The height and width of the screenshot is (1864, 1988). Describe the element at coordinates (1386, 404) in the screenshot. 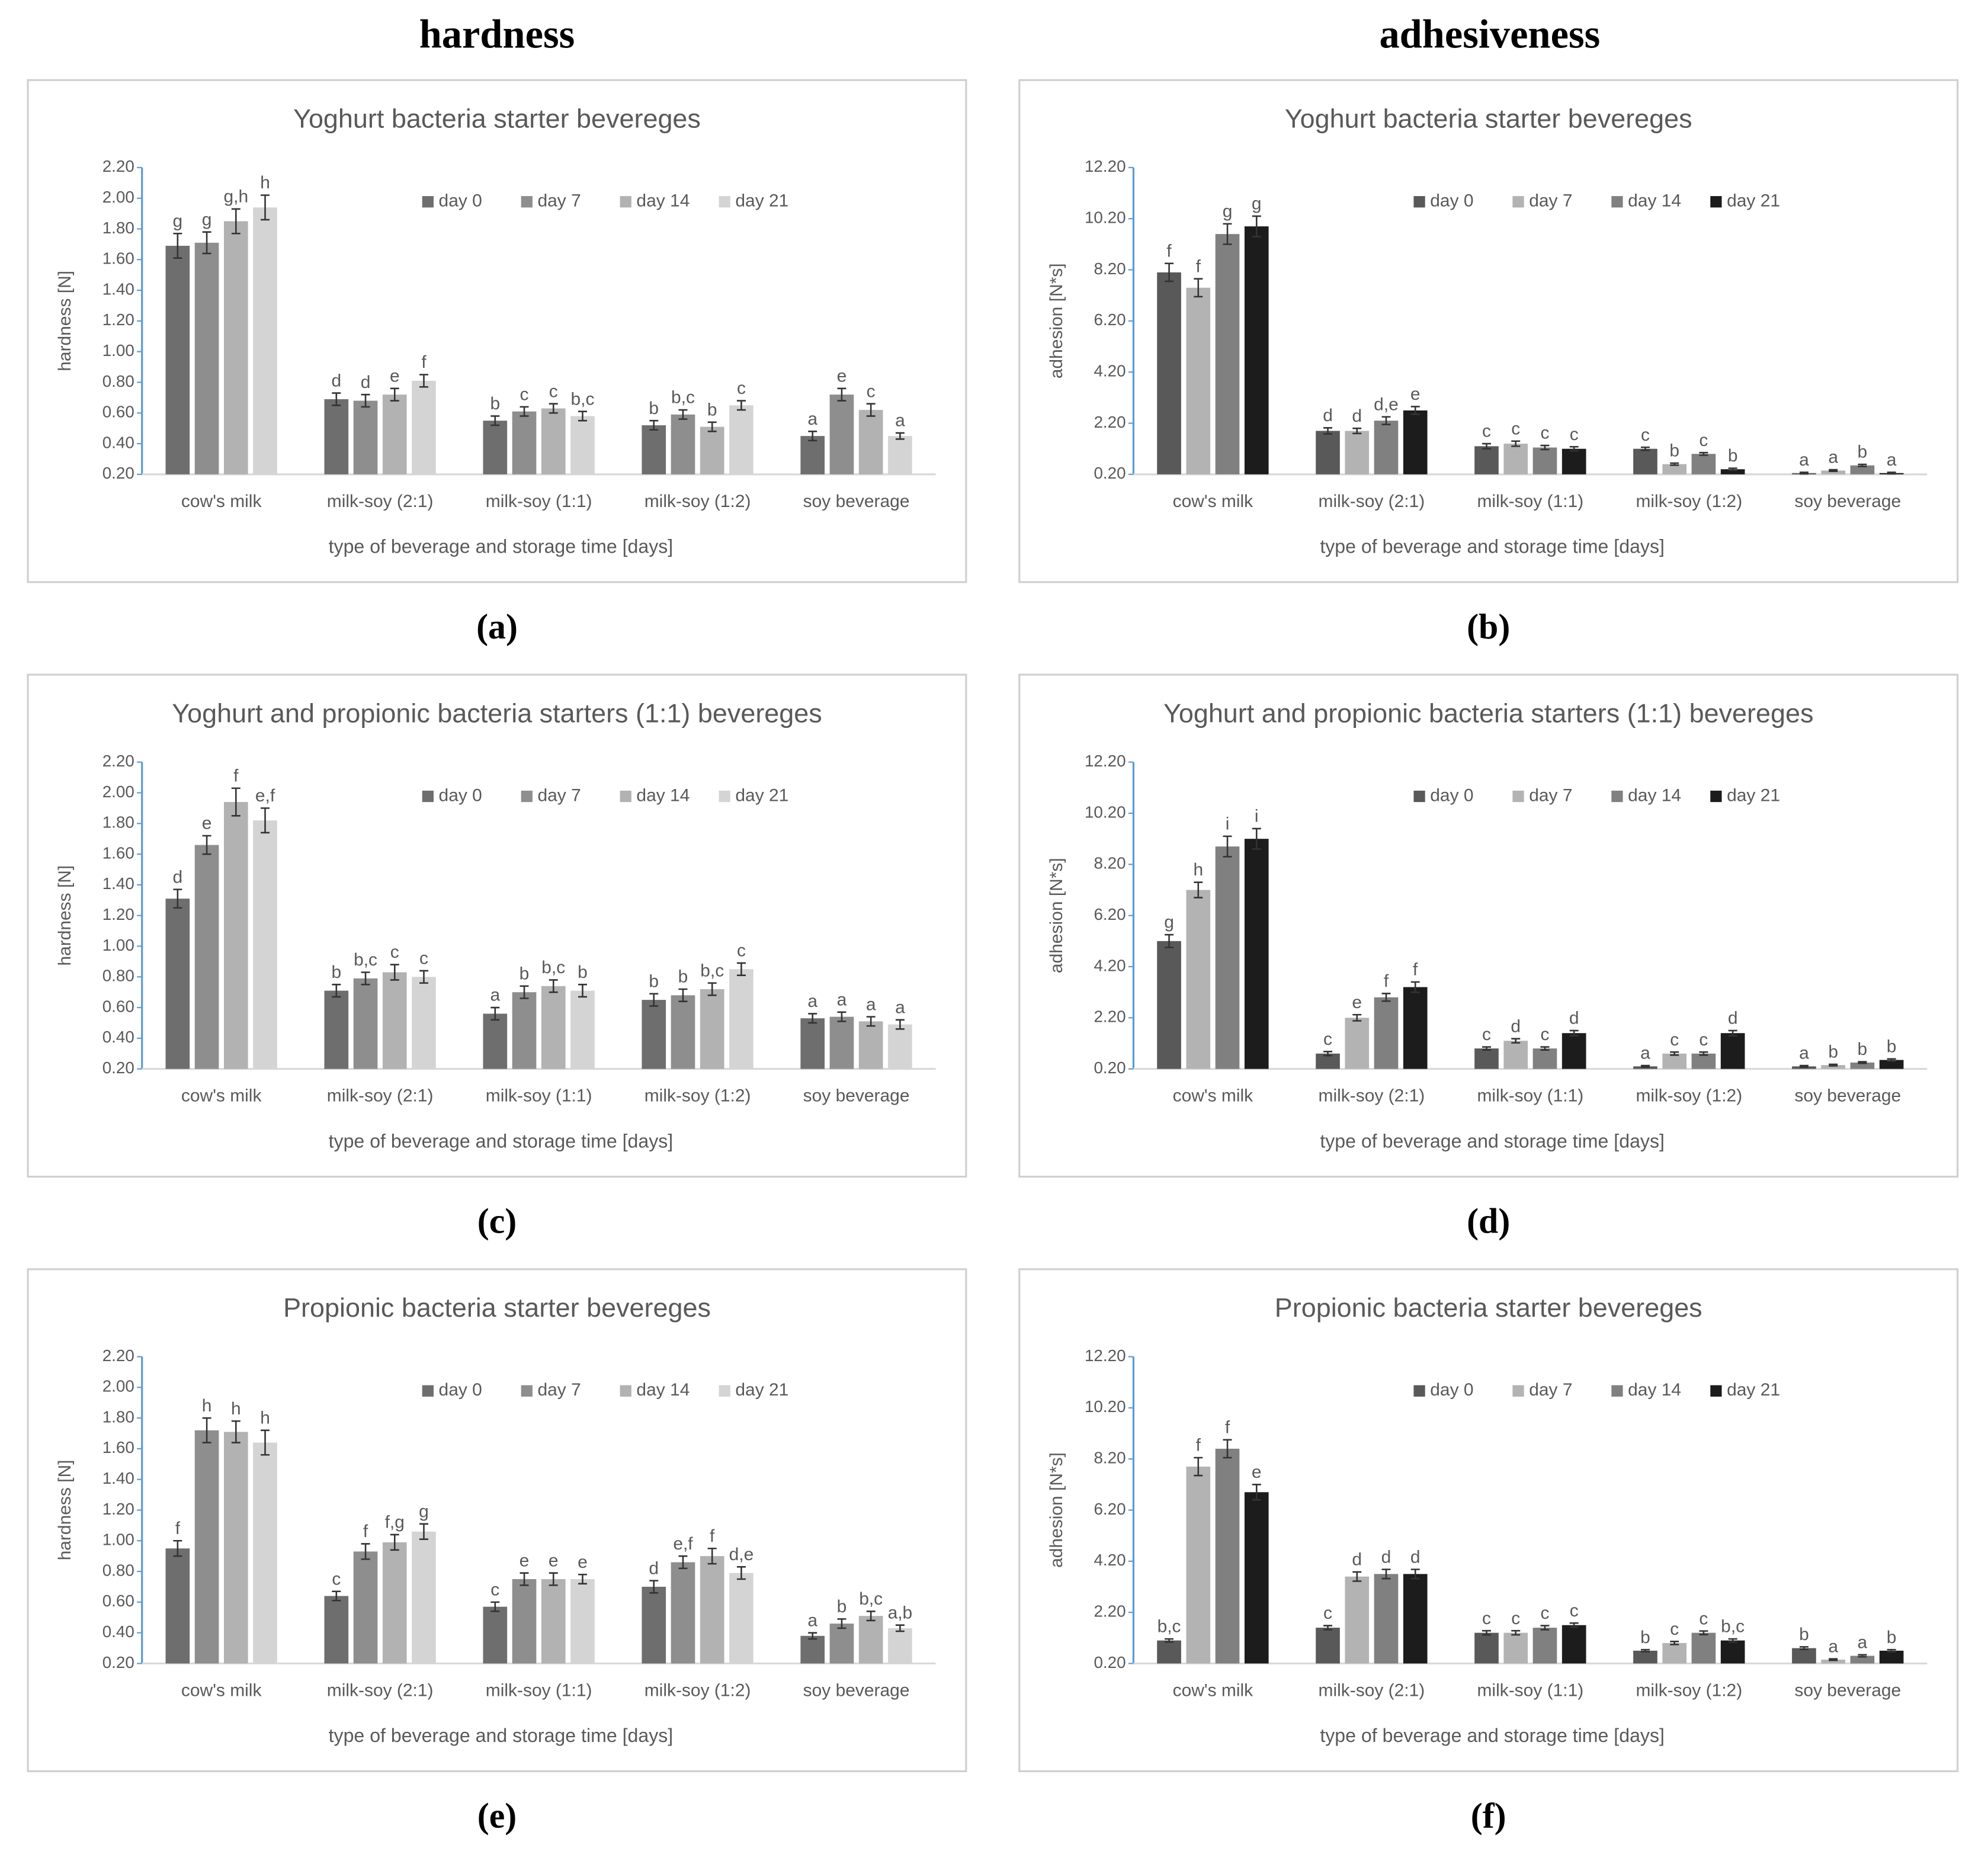

I see `significance-letter: d,e` at that location.